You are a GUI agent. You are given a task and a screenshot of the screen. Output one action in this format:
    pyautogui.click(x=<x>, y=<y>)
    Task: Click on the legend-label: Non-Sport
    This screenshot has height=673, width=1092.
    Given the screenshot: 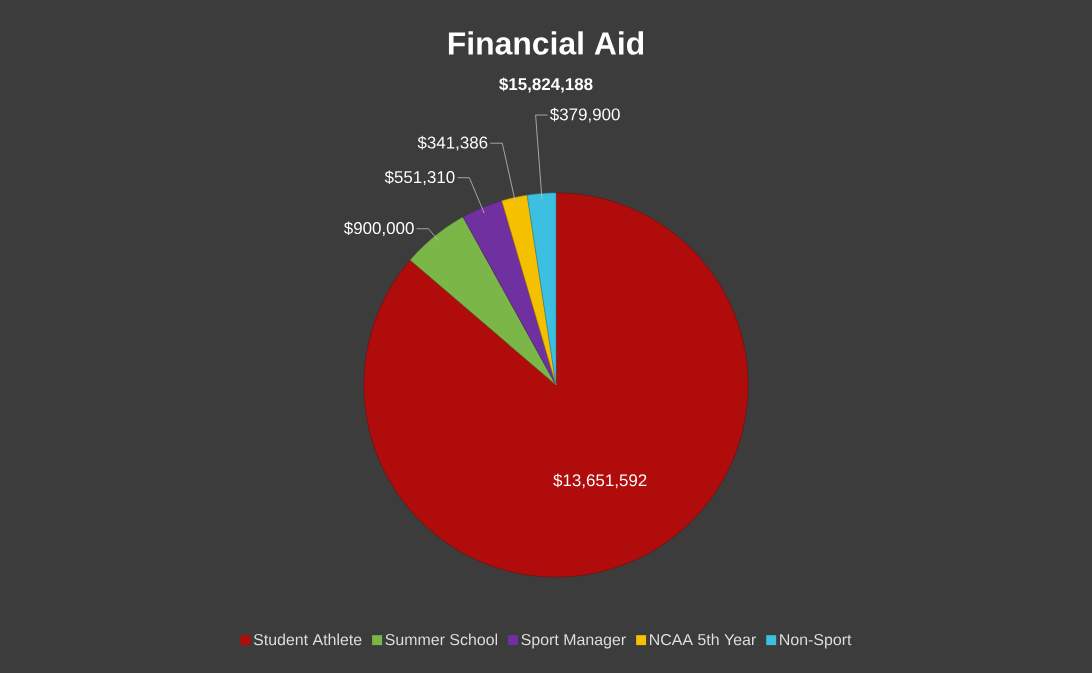 What is the action you would take?
    pyautogui.click(x=816, y=641)
    